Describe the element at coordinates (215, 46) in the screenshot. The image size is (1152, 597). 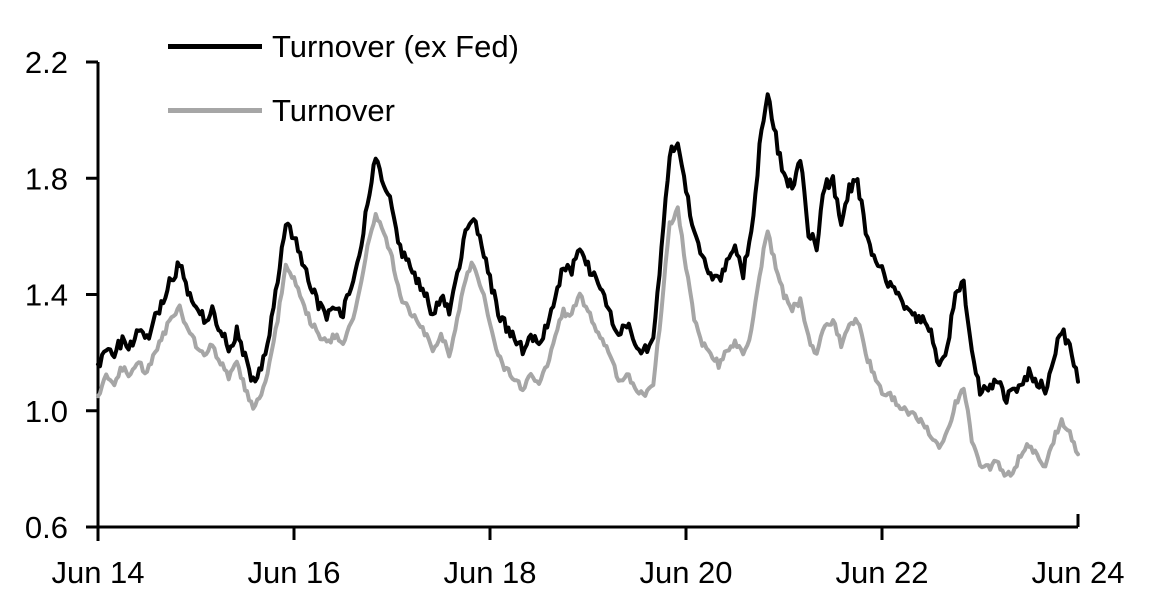
I see `legend-line-icon-black` at that location.